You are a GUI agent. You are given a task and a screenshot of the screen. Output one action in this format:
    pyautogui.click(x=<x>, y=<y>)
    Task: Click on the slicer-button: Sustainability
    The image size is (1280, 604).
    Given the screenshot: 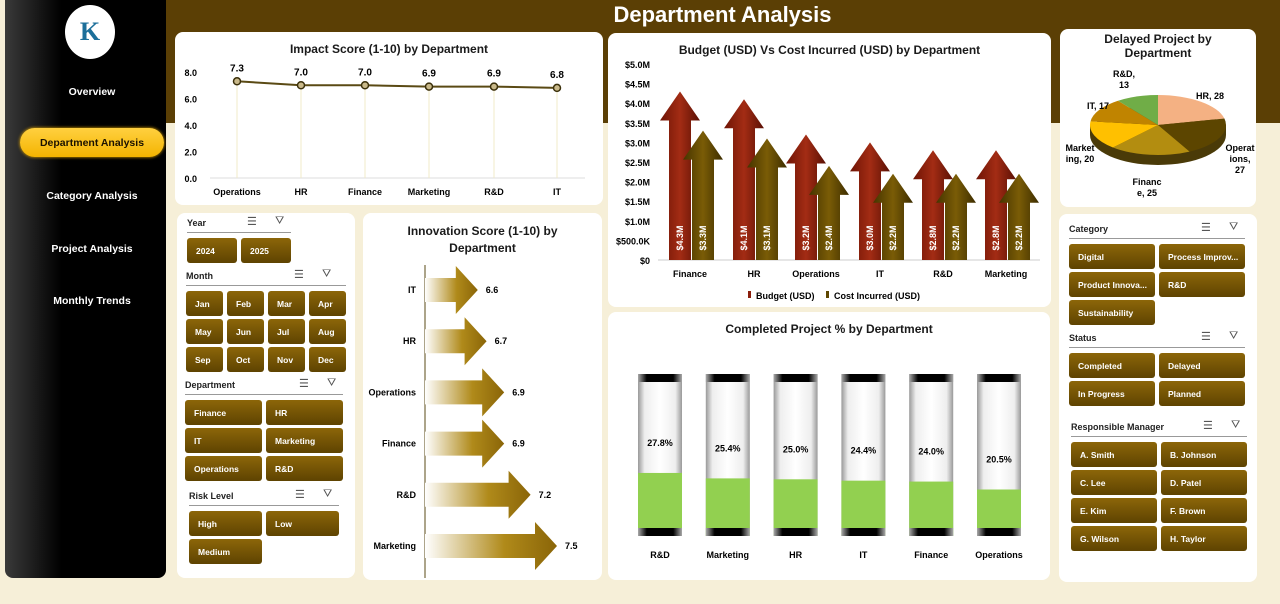 What is the action you would take?
    pyautogui.click(x=1112, y=312)
    